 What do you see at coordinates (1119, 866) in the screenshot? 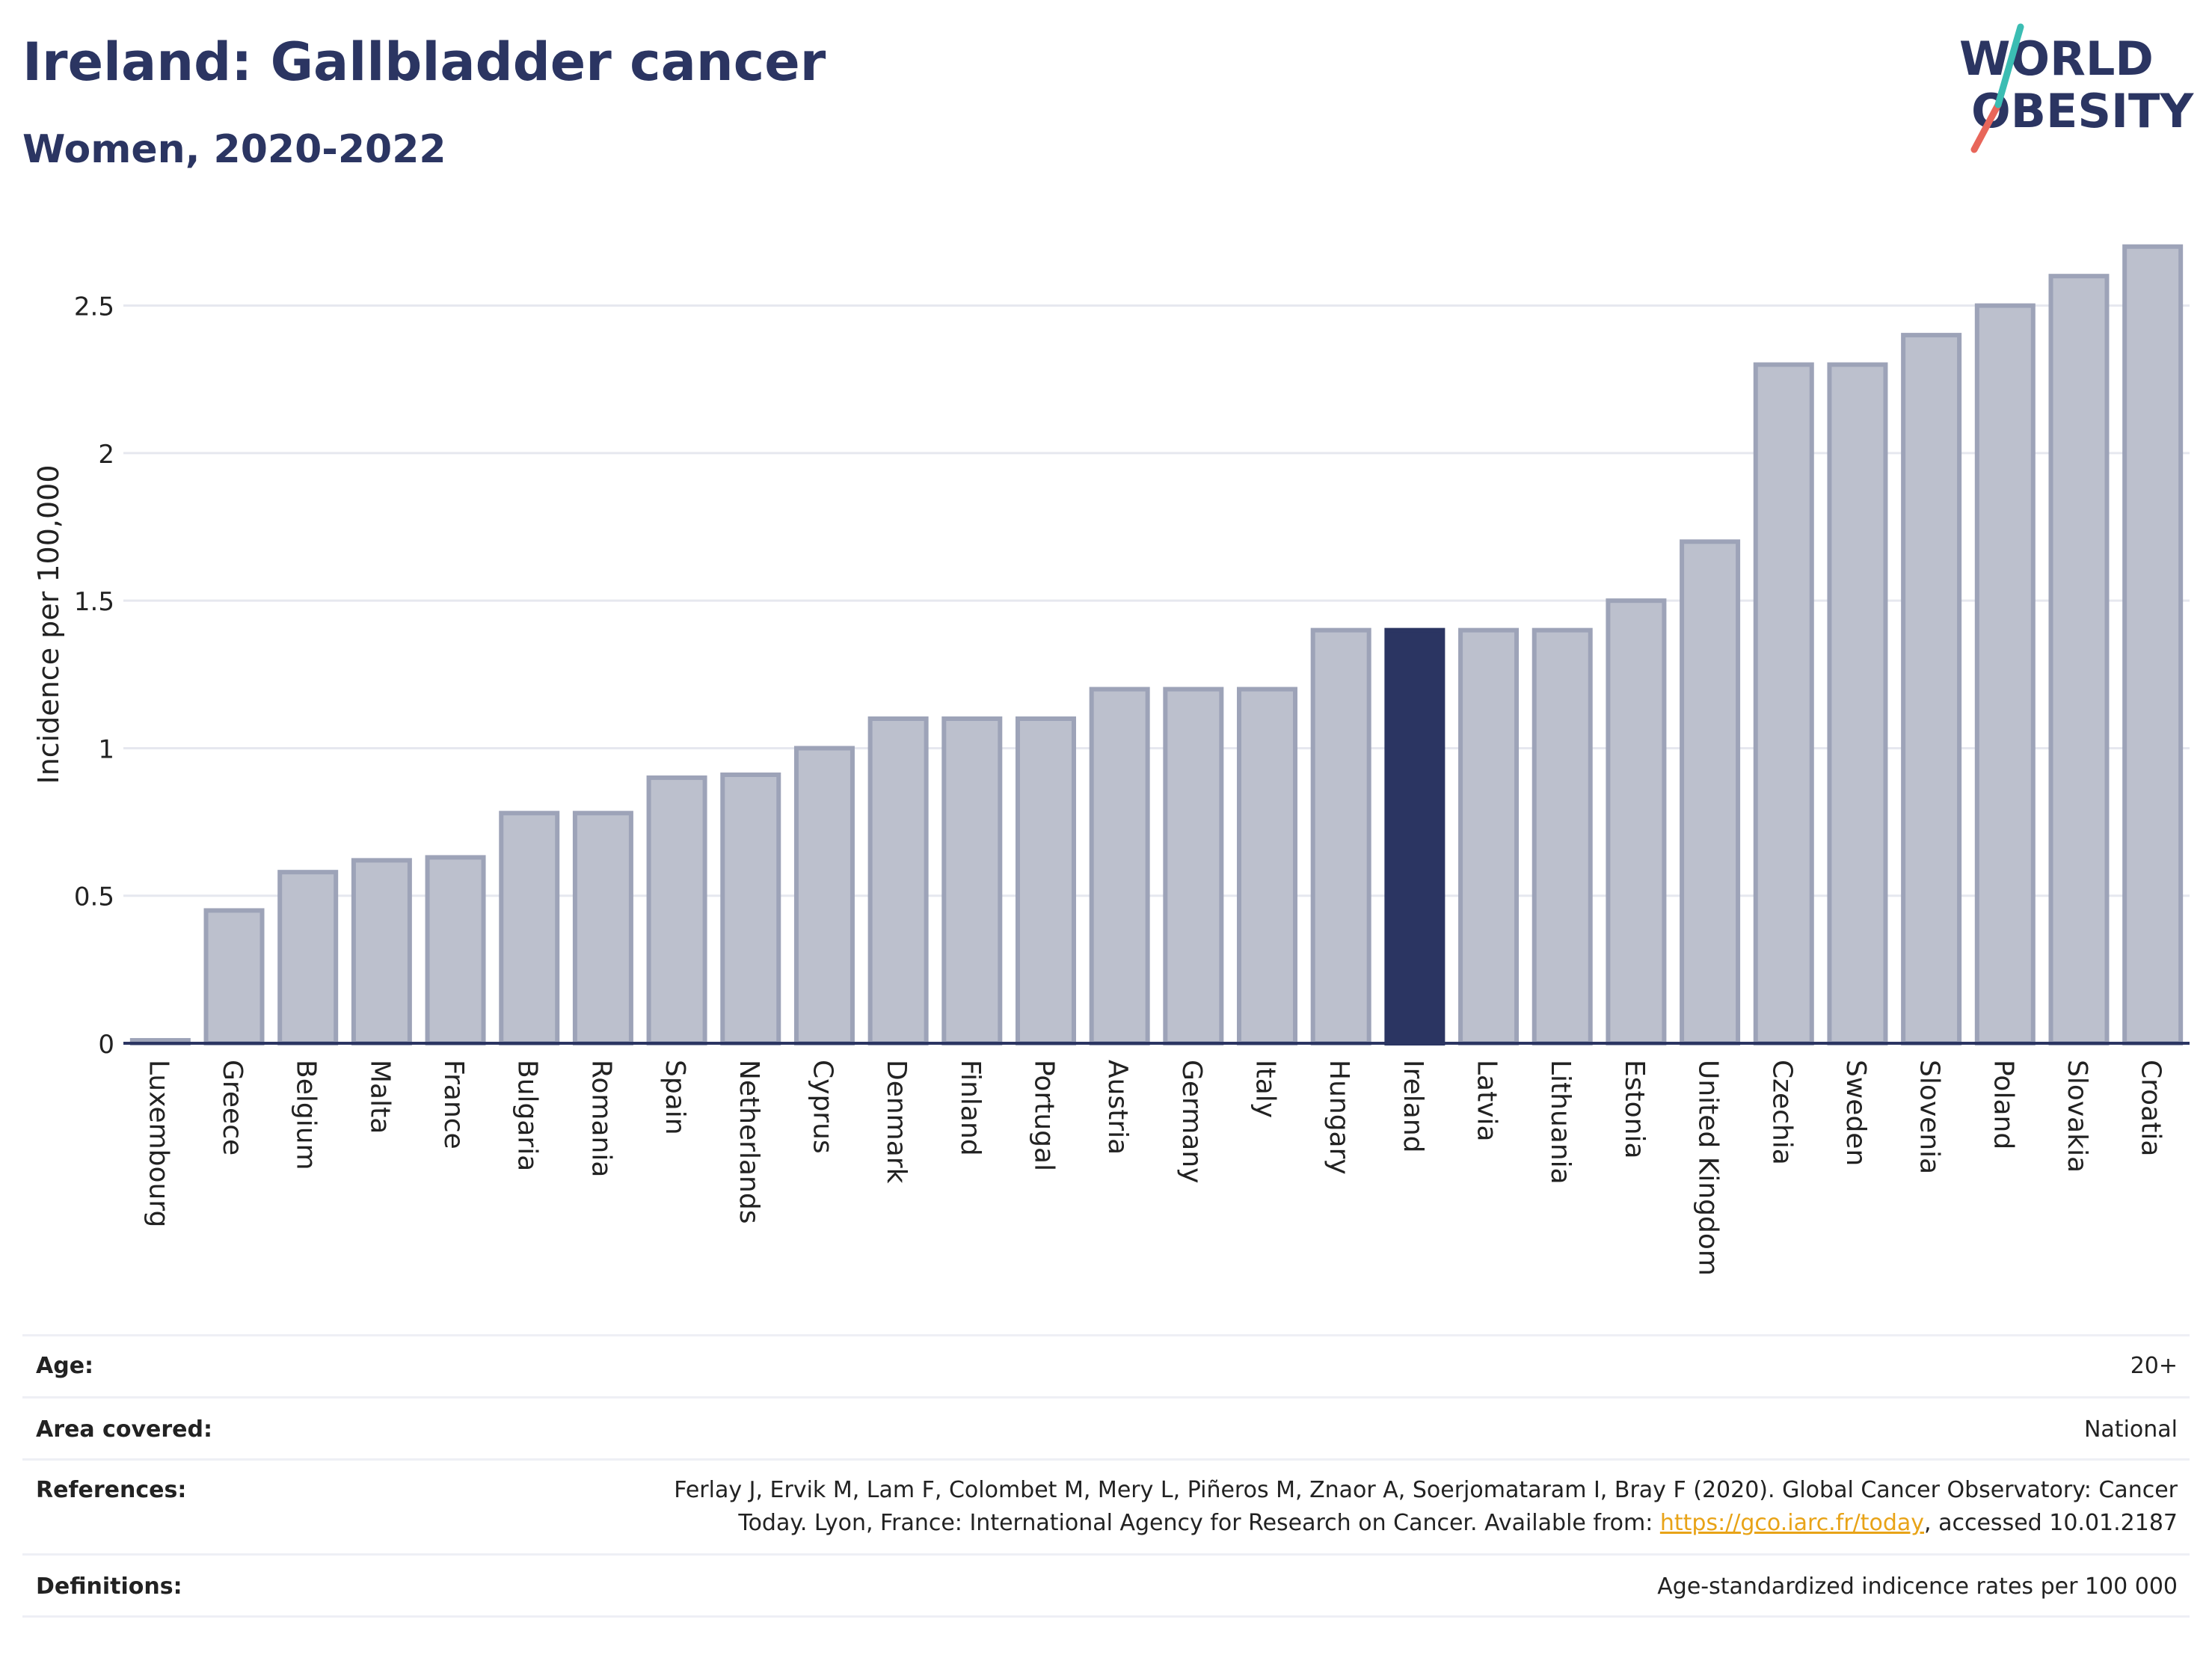
I see `bar-austria` at bounding box center [1119, 866].